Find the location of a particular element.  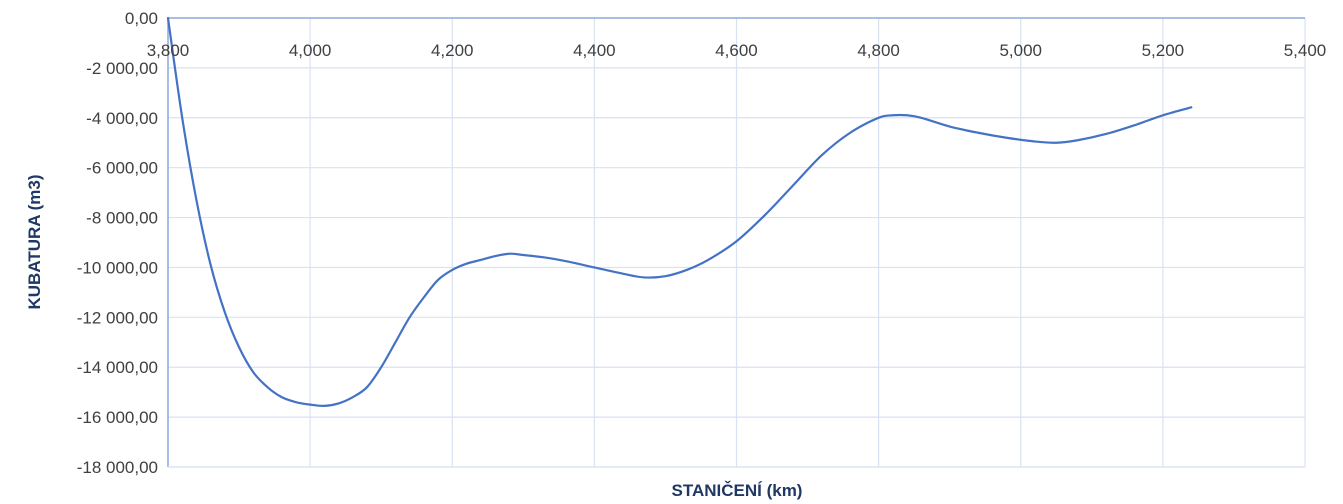

x-tick-label: 5,000 is located at coordinates (1020, 50).